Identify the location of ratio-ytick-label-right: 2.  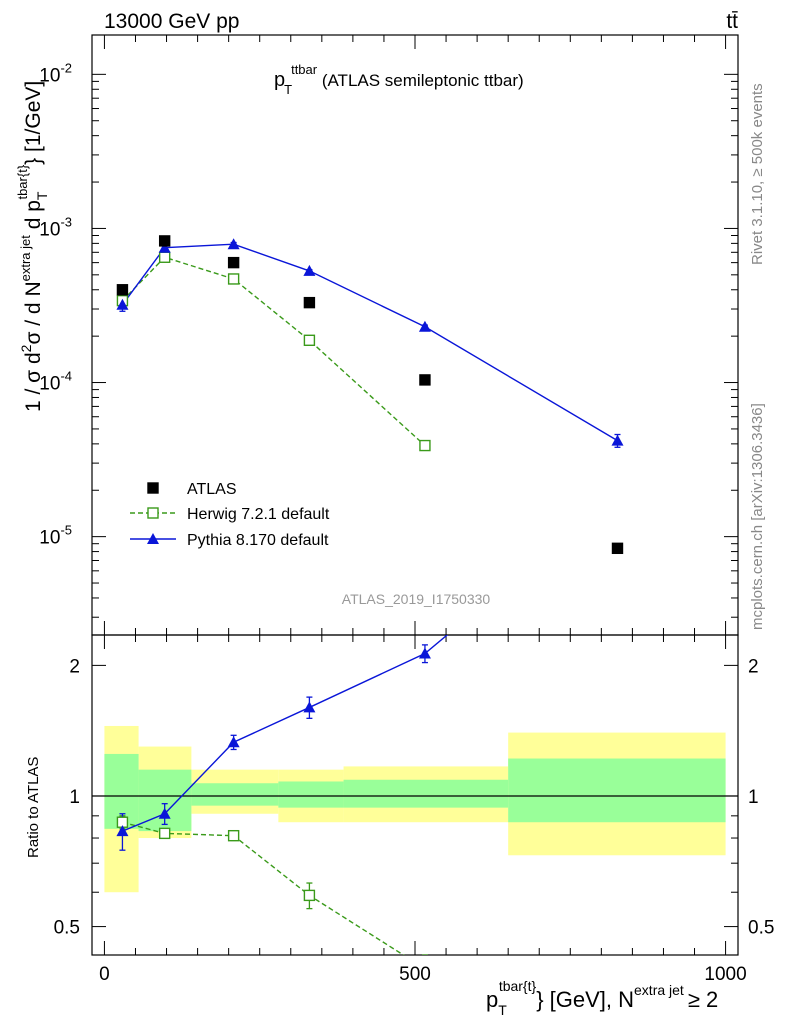
(753, 666).